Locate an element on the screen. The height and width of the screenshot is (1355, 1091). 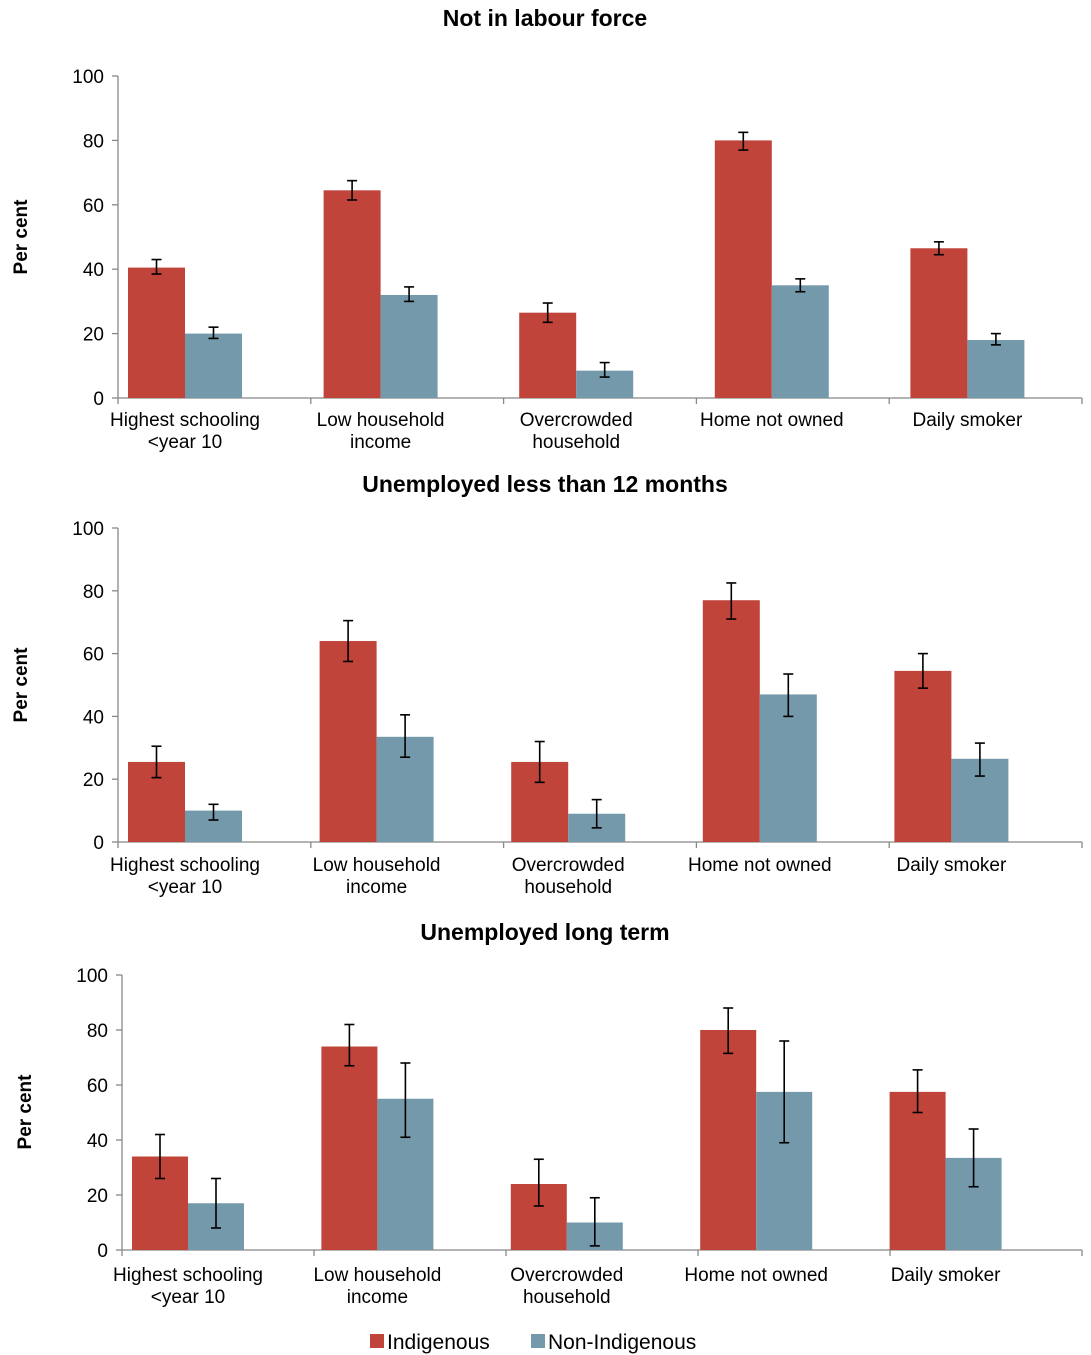
legend-label-non-indigenous: Non-Indigenous is located at coordinates (622, 1342).